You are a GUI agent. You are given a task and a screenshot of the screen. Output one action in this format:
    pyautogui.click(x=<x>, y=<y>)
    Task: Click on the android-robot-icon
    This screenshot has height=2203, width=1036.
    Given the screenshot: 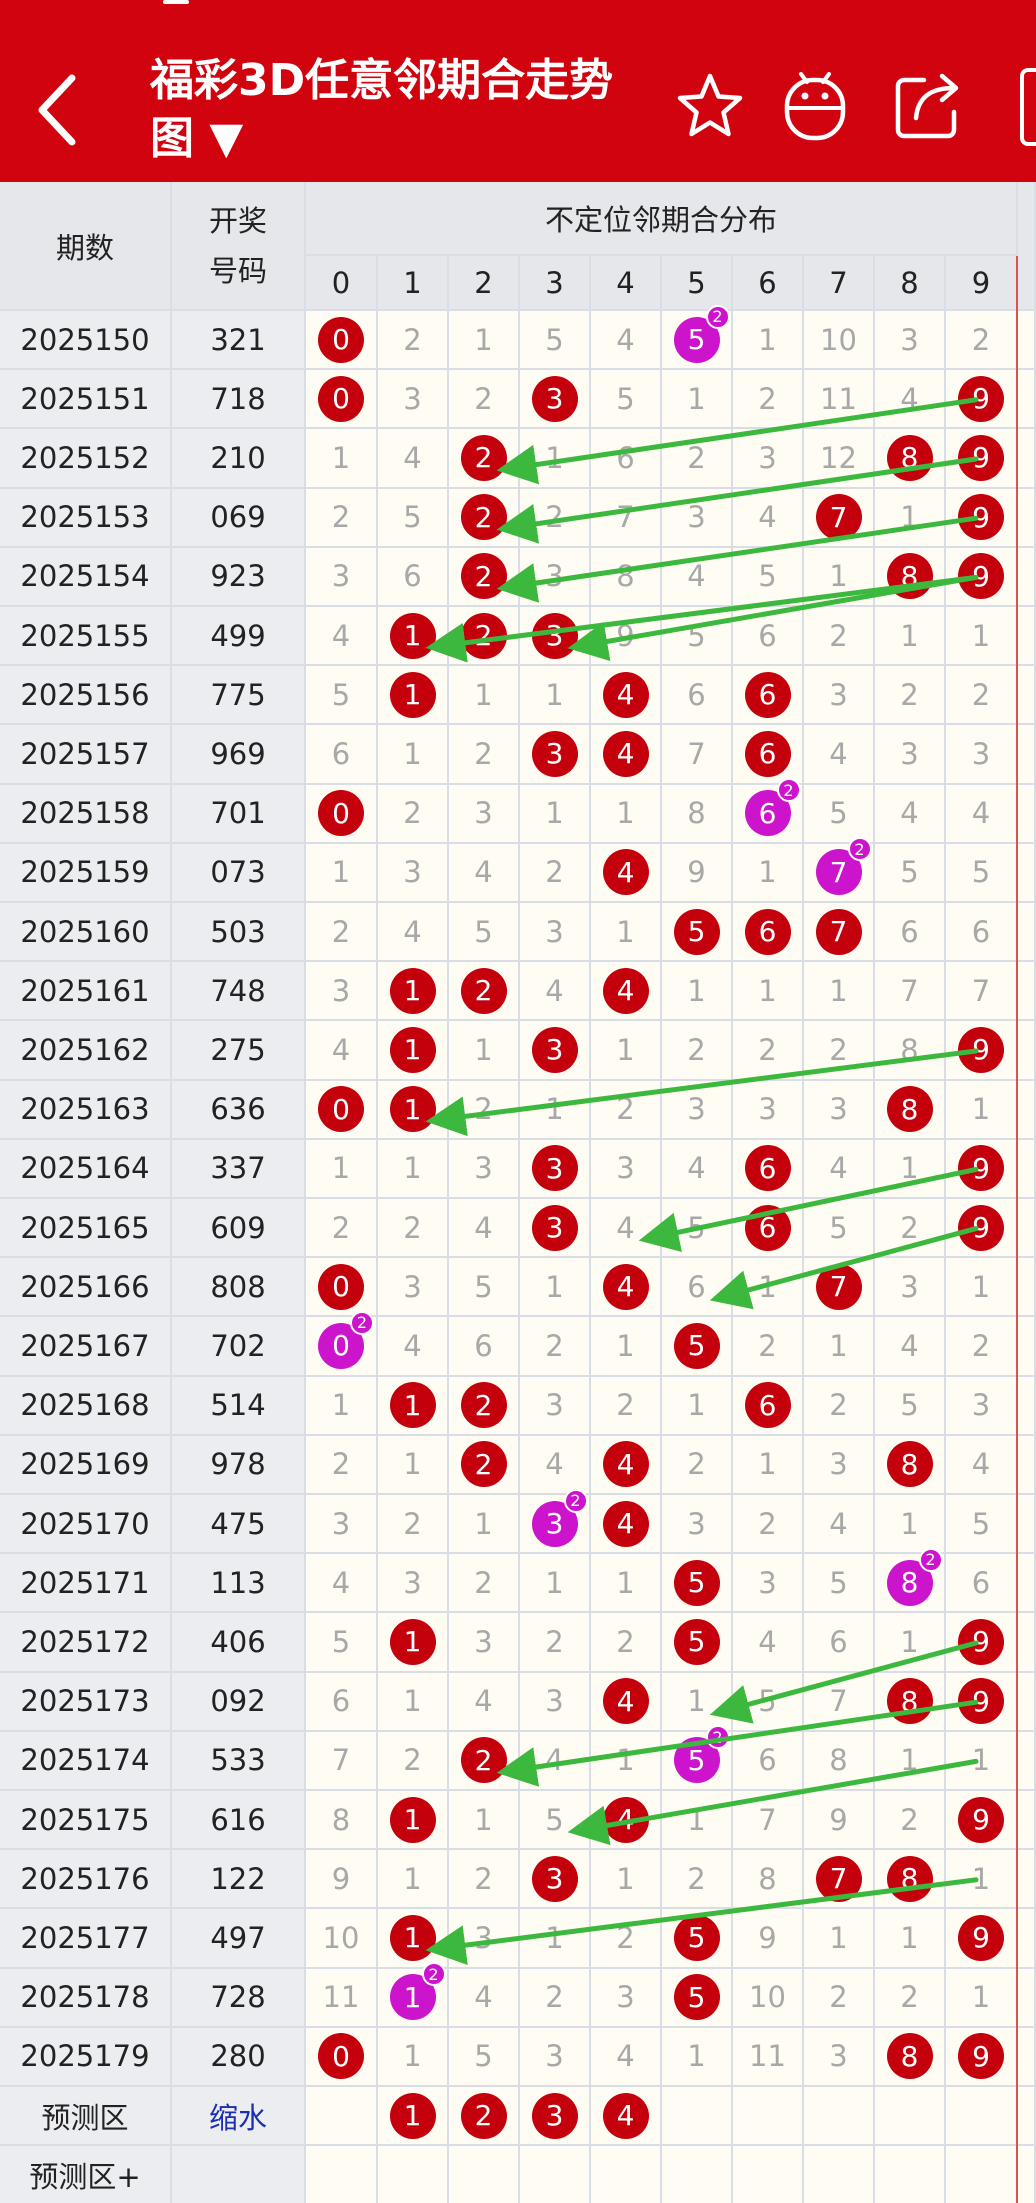 What is the action you would take?
    pyautogui.click(x=815, y=106)
    